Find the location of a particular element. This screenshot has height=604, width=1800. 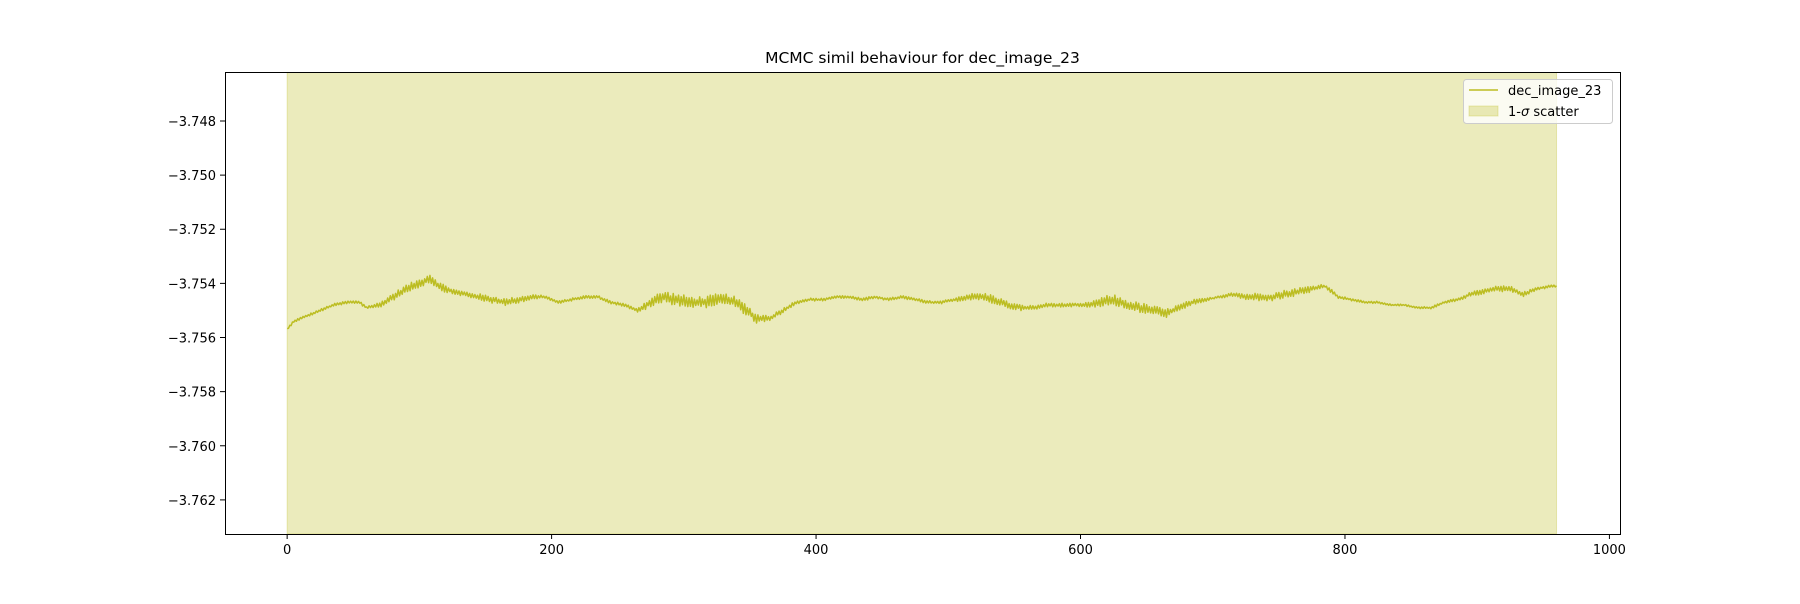

legend-label-band: 1-σ scatter is located at coordinates (1543, 112).